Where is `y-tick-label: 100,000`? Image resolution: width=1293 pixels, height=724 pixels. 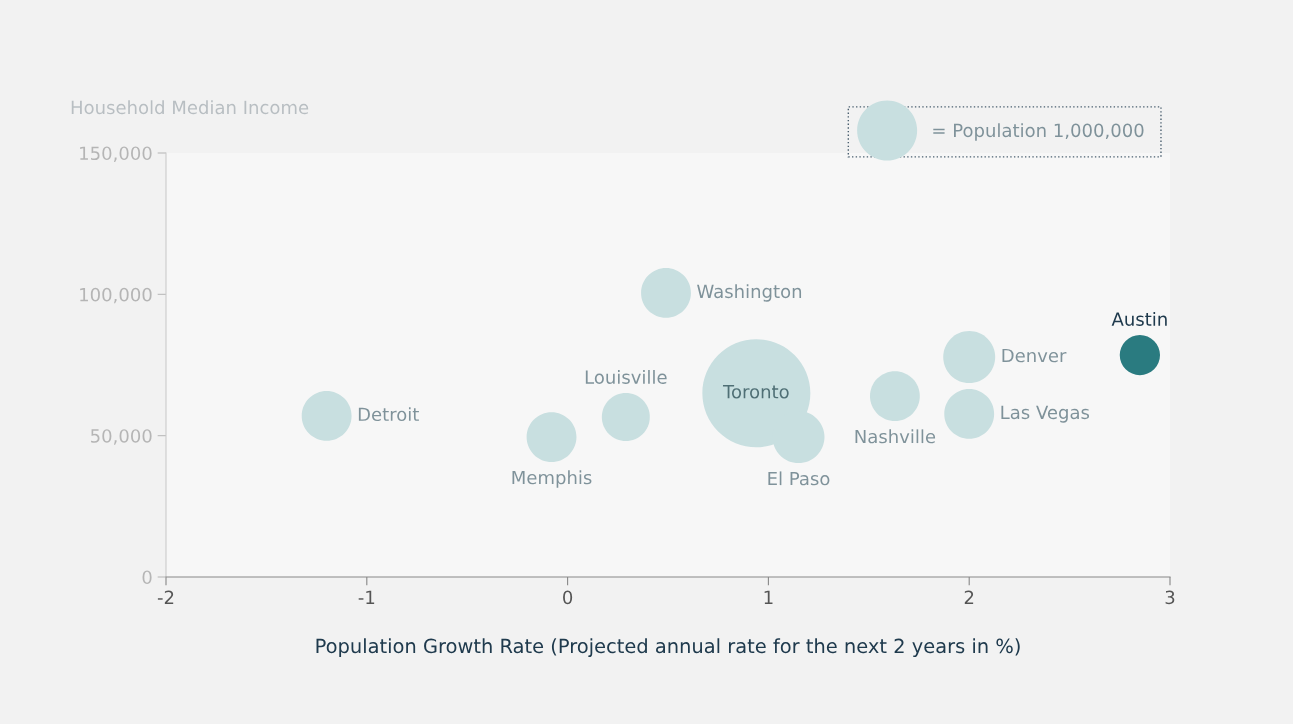
y-tick-label: 100,000 is located at coordinates (116, 295).